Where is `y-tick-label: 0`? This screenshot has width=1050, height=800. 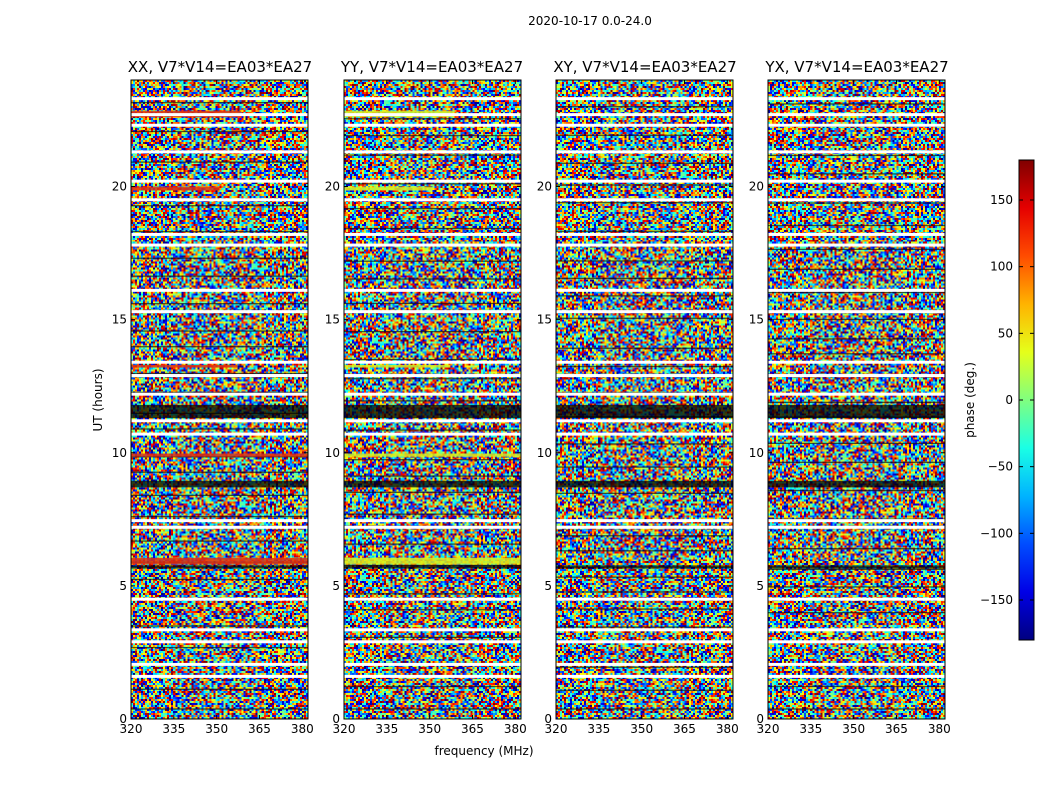 y-tick-label: 0 is located at coordinates (123, 719).